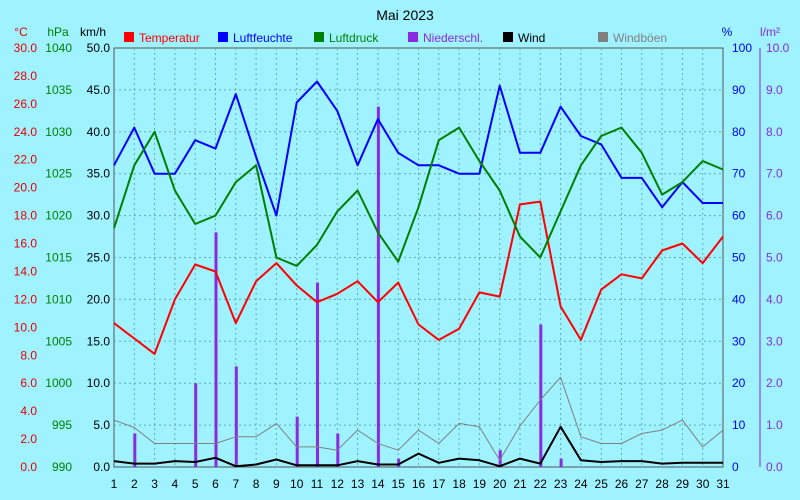 The image size is (800, 500). Describe the element at coordinates (531, 38) in the screenshot. I see `legend-label: Wind` at that location.